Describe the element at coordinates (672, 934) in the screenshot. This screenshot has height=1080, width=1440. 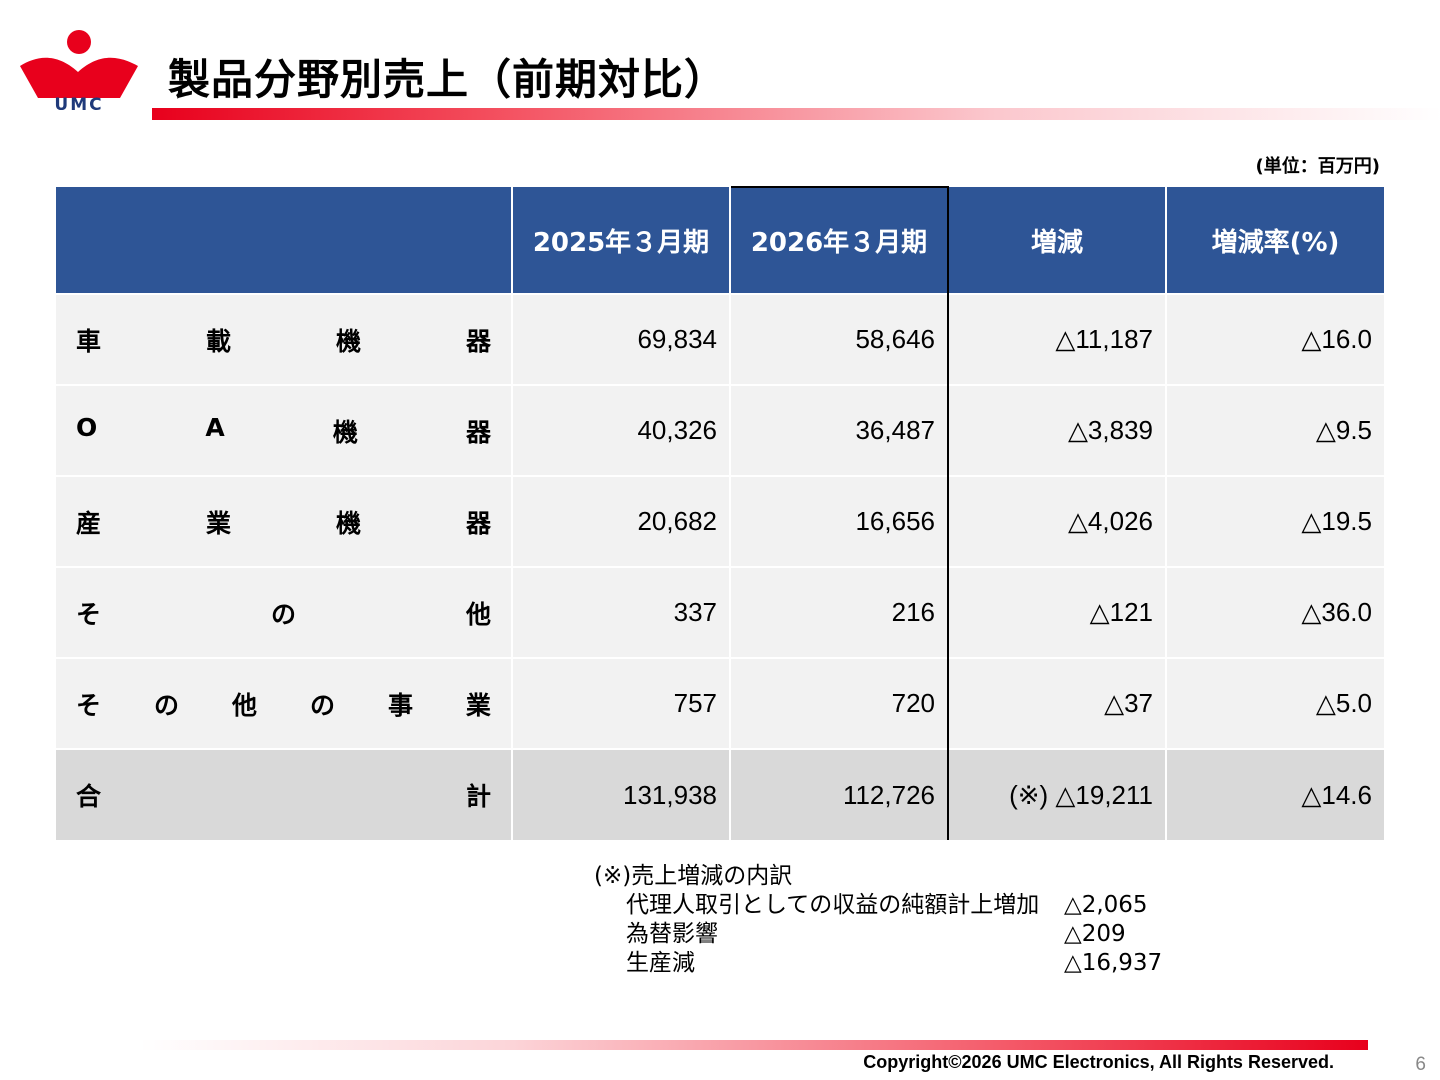
I see `note-item-name: 為替影響` at that location.